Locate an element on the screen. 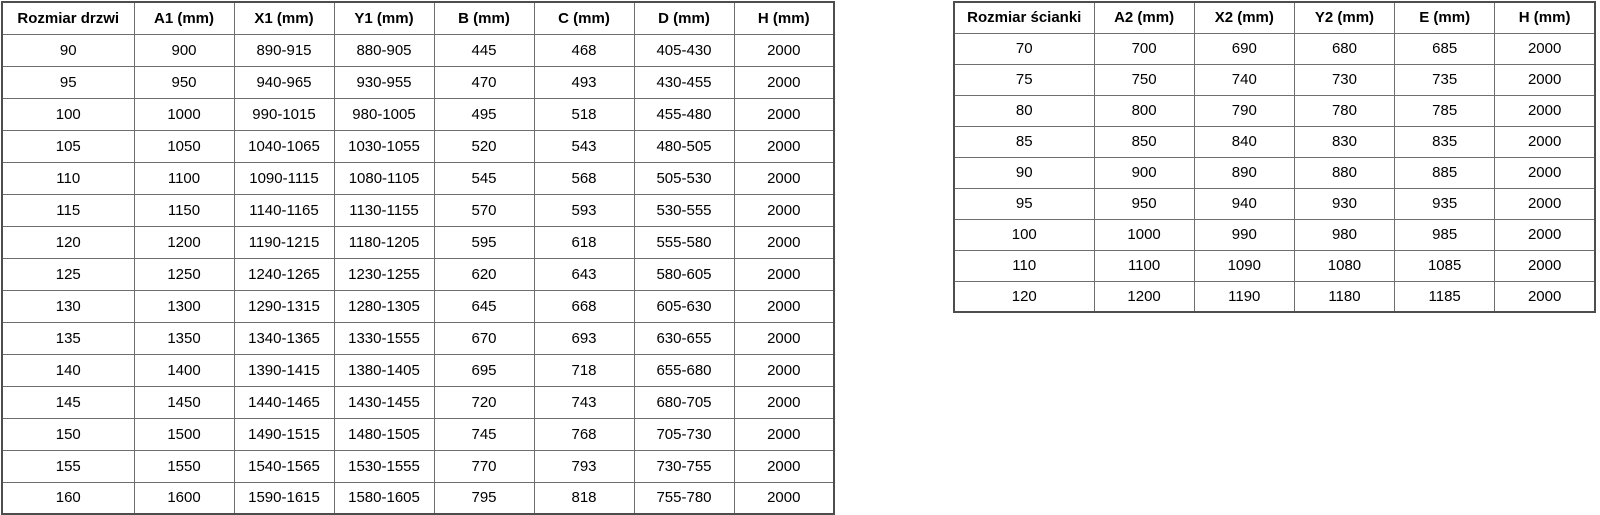  table-row: 70 700 690 680 685 2000 is located at coordinates (1274, 48).